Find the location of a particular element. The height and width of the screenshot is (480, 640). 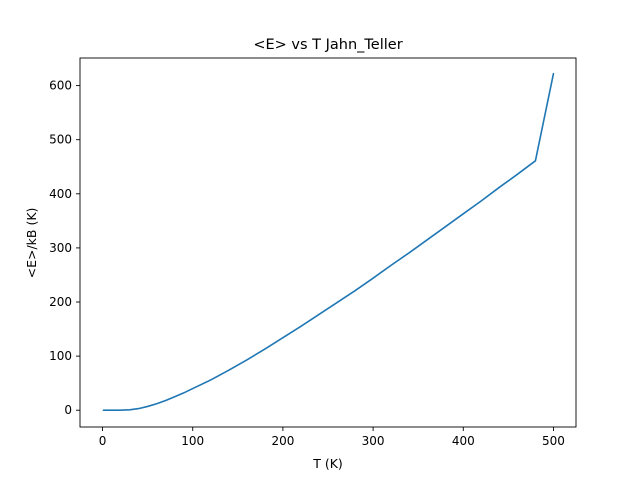

y-tick-label: 300 is located at coordinates (60, 248).